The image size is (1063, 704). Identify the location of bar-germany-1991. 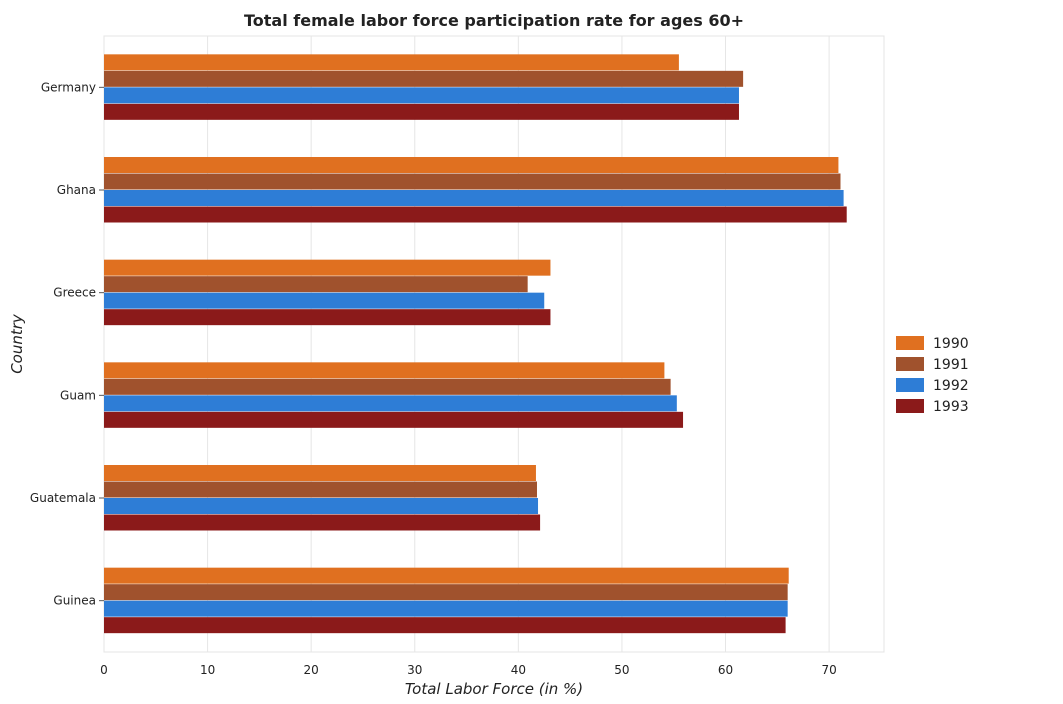
(424, 78).